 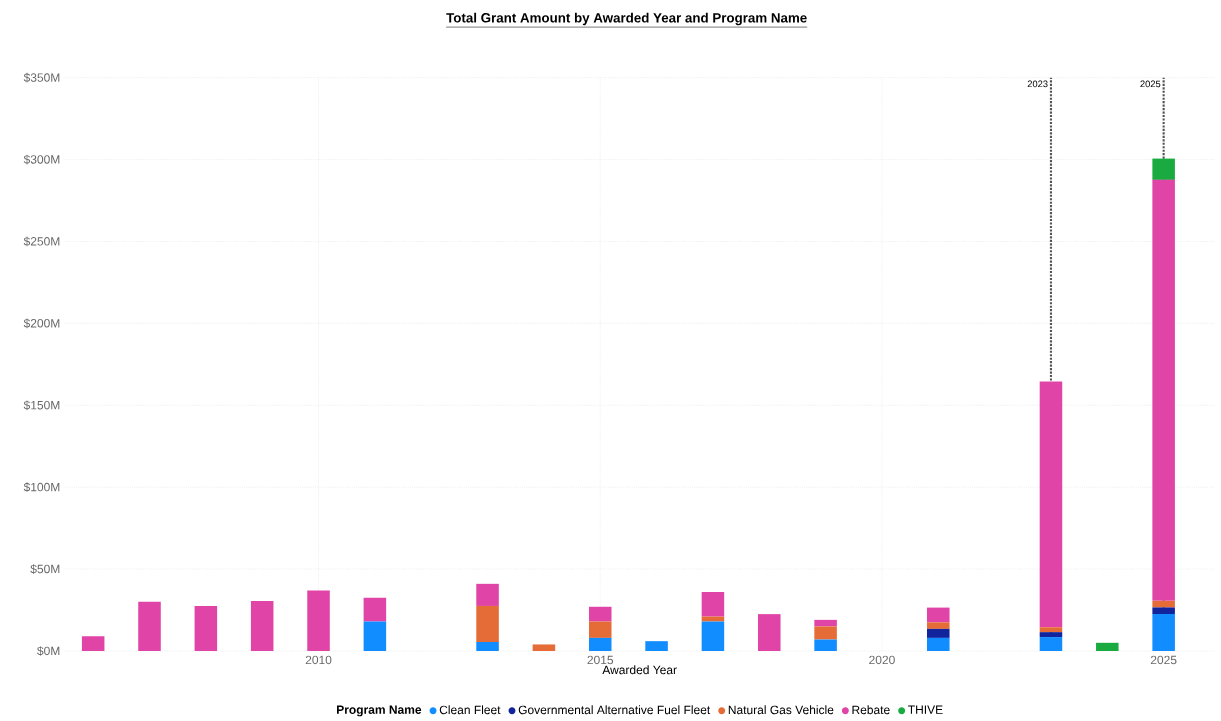 What do you see at coordinates (882, 660) in the screenshot?
I see `x-tick-label: 2020` at bounding box center [882, 660].